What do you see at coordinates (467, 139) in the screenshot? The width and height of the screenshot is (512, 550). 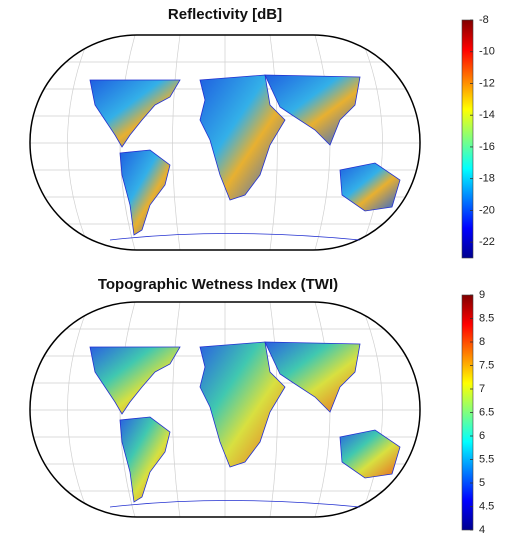 I see `colorbar` at bounding box center [467, 139].